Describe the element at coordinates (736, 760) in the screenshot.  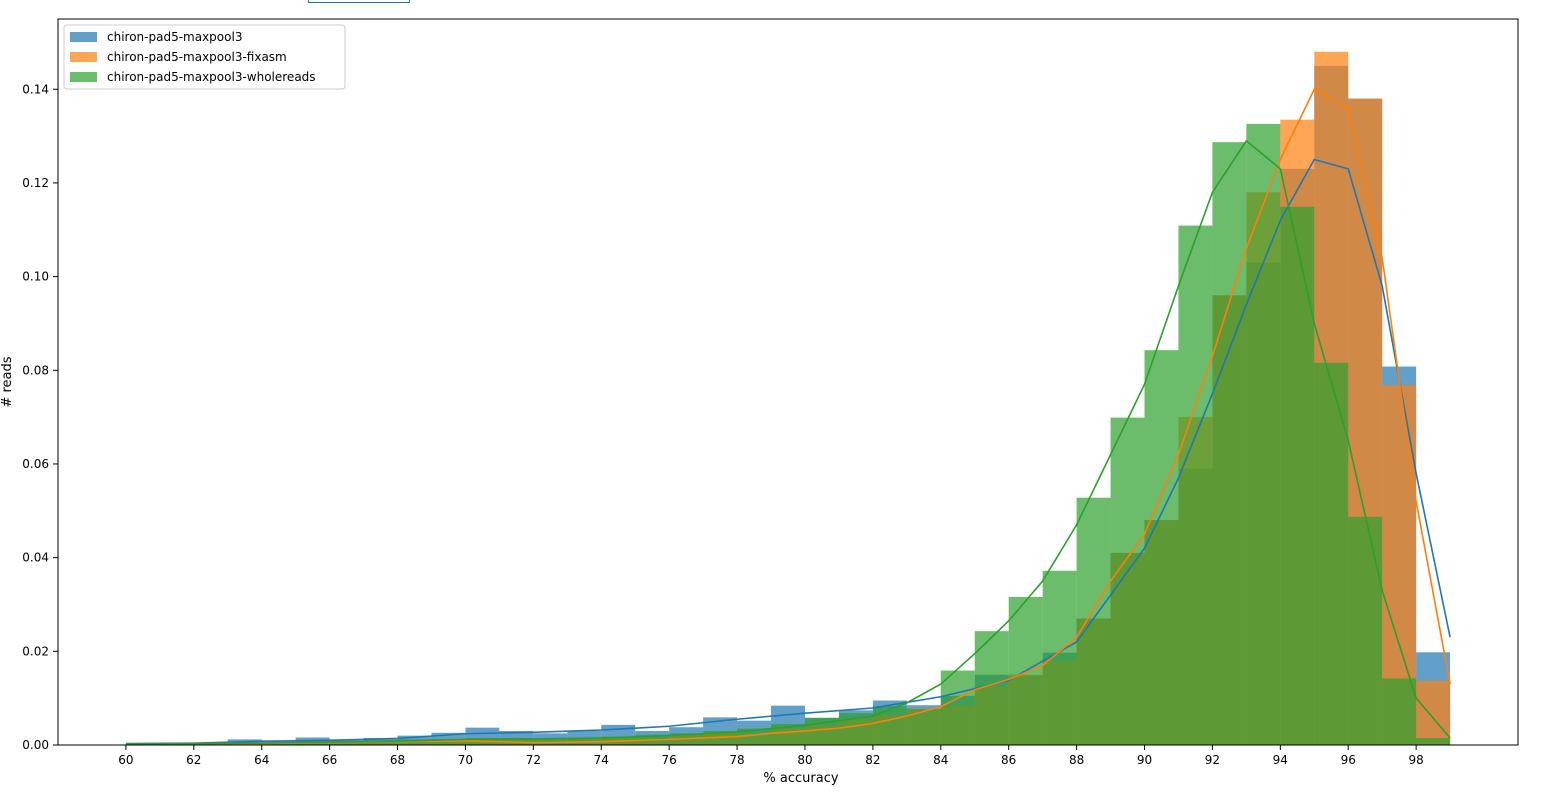
I see `x-tick-label-9: 78` at that location.